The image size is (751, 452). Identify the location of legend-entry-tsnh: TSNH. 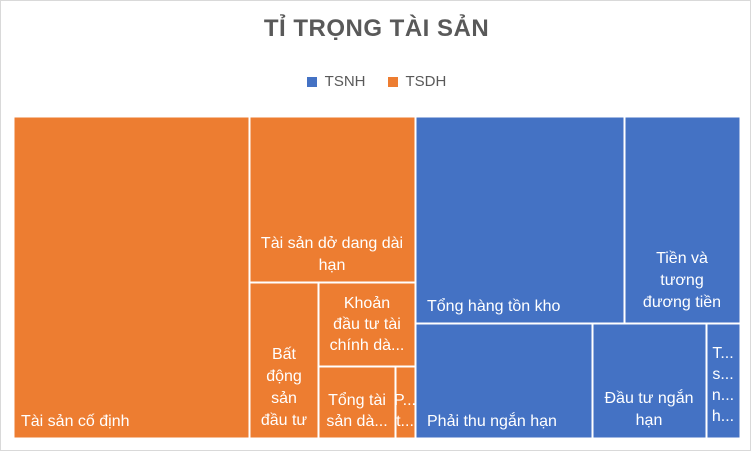
(336, 81).